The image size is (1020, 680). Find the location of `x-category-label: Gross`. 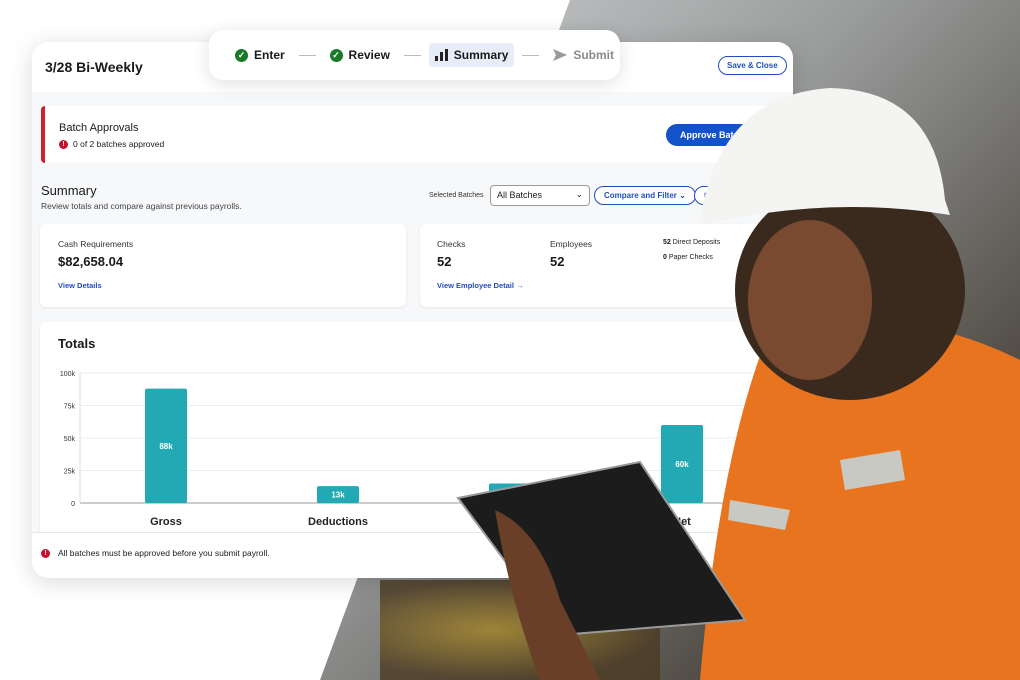

x-category-label: Gross is located at coordinates (166, 522).